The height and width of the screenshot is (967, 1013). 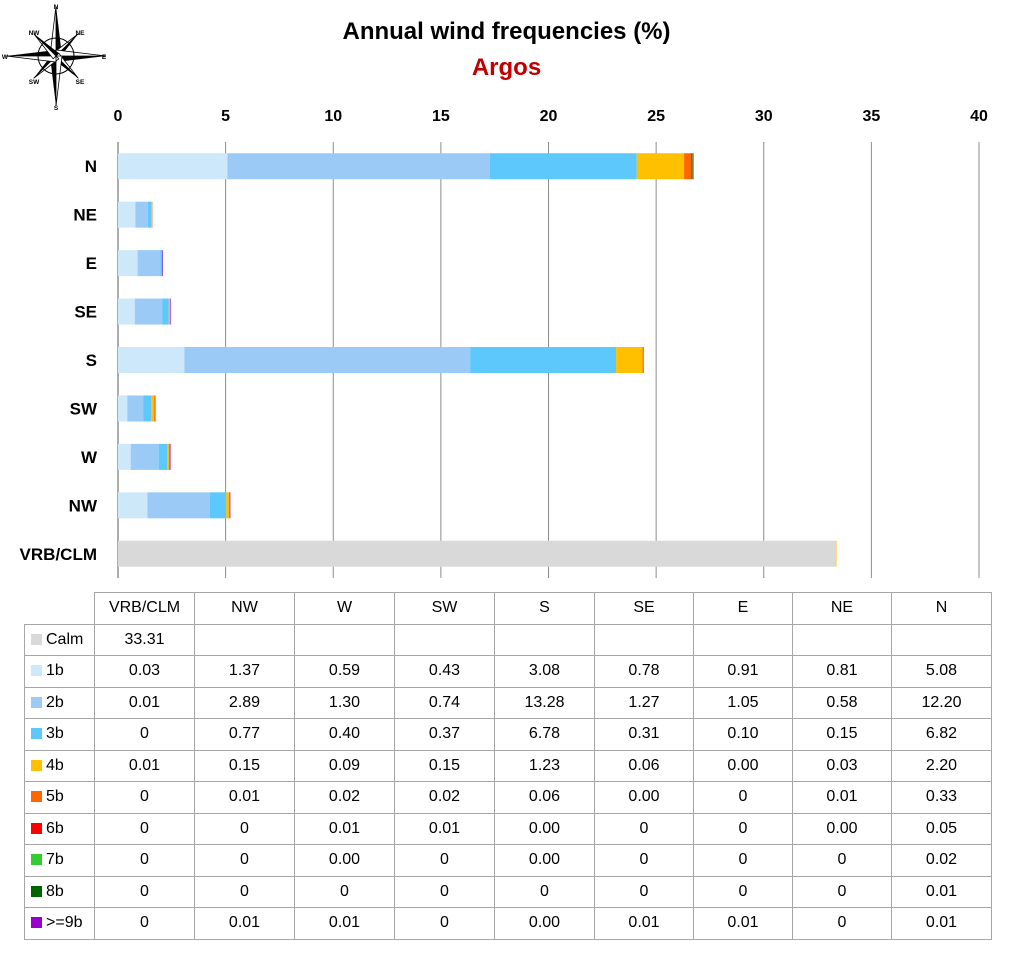 I want to click on table-cell: 2.89, so click(x=244, y=702).